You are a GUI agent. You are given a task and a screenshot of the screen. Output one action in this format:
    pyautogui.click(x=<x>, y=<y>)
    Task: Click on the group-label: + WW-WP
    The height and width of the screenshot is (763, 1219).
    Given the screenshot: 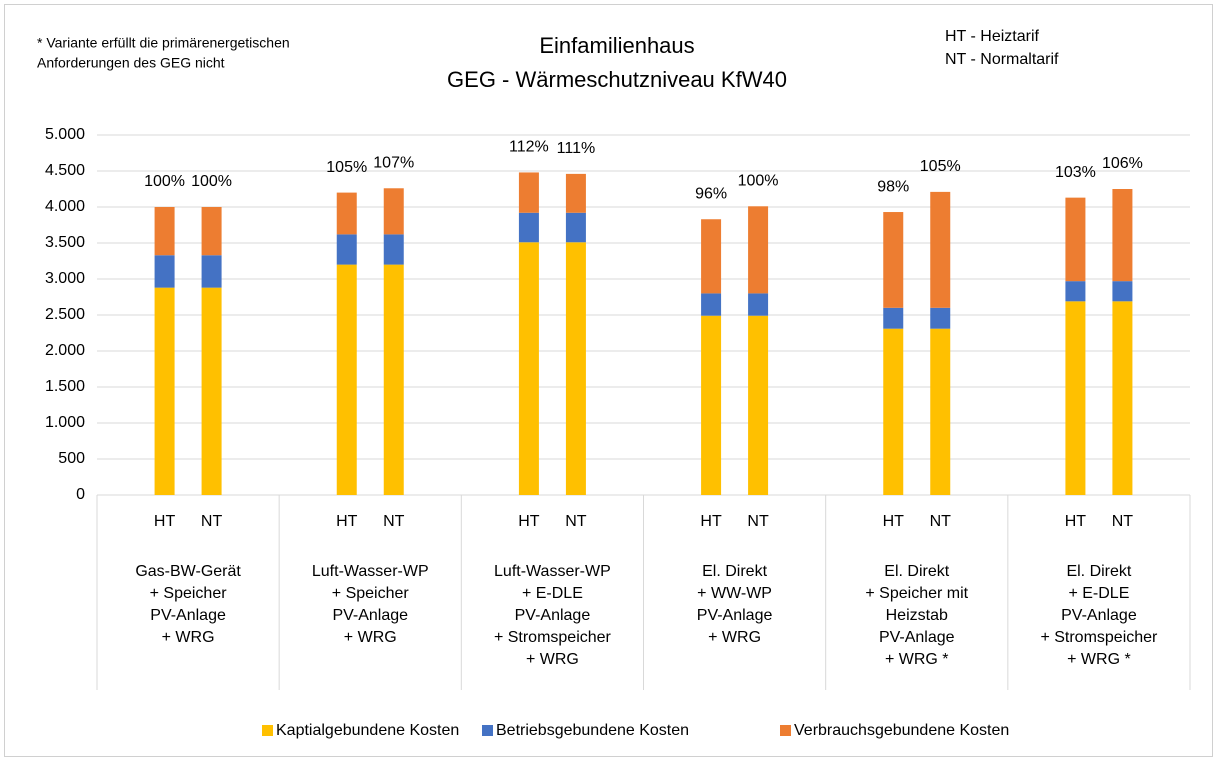 What is the action you would take?
    pyautogui.click(x=734, y=593)
    